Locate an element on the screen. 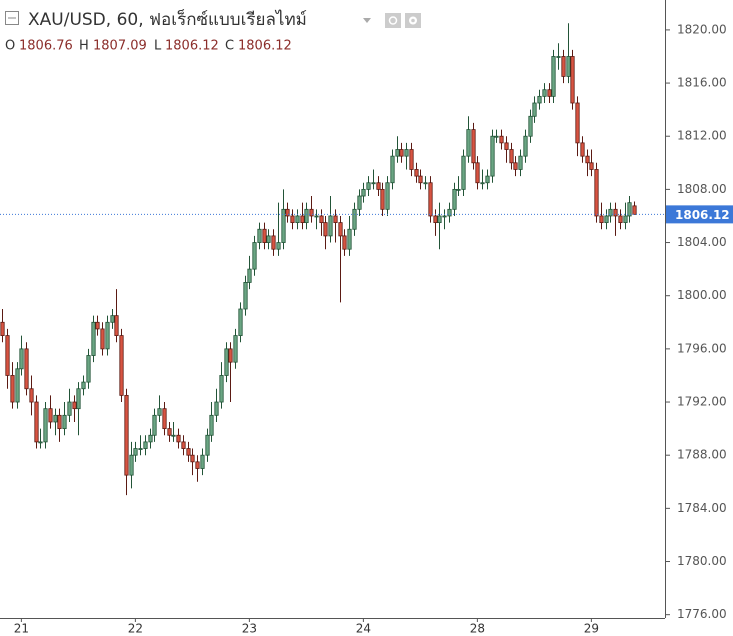 Image resolution: width=733 pixels, height=636 pixels. y-tick-label: 1816.00 is located at coordinates (702, 83).